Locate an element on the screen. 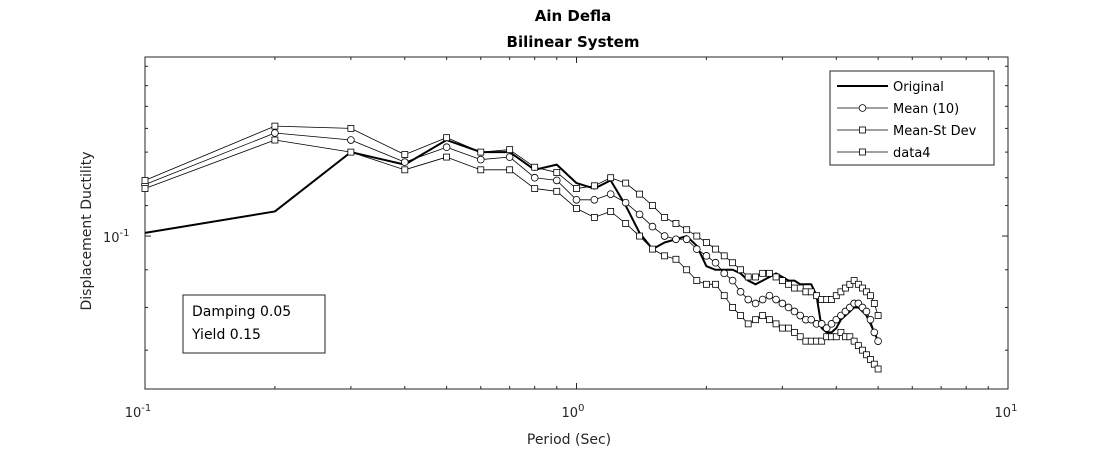 The height and width of the screenshot is (450, 1112). annotation-yield: Yield 0.15 is located at coordinates (226, 335).